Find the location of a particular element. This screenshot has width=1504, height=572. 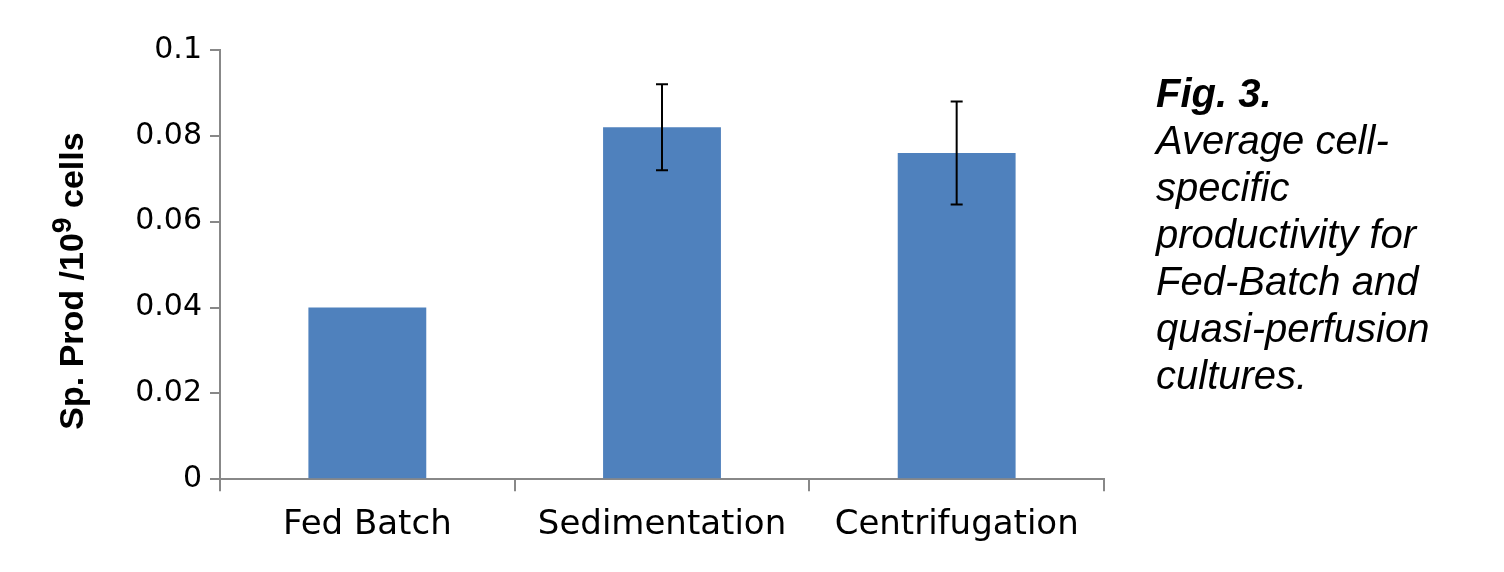

y-tick-label: 0 is located at coordinates (192, 476).